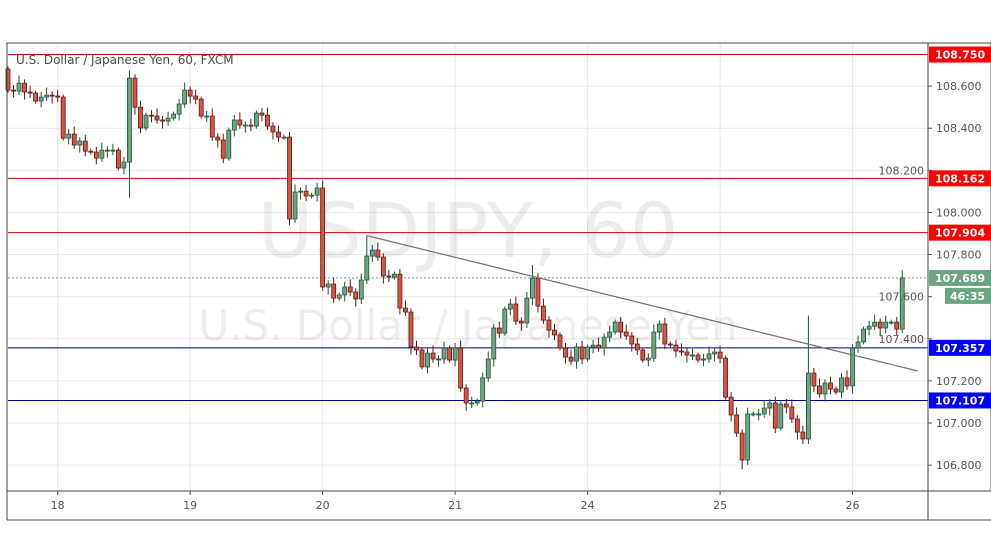 The width and height of the screenshot is (991, 556). What do you see at coordinates (125, 60) in the screenshot?
I see `chart-title: U.S. Dollar / Japanese Yen, 60, FXCM` at bounding box center [125, 60].